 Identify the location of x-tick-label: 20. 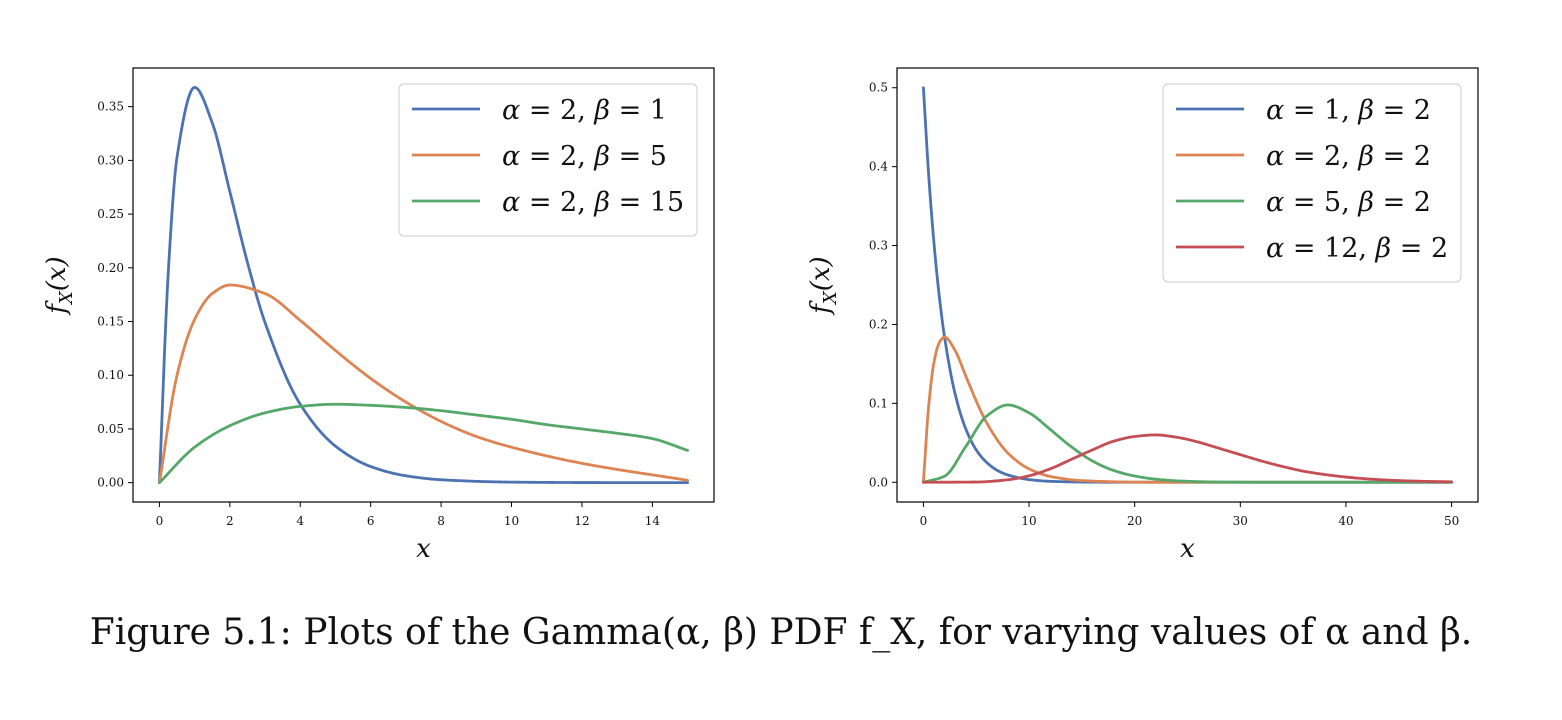
(1134, 521).